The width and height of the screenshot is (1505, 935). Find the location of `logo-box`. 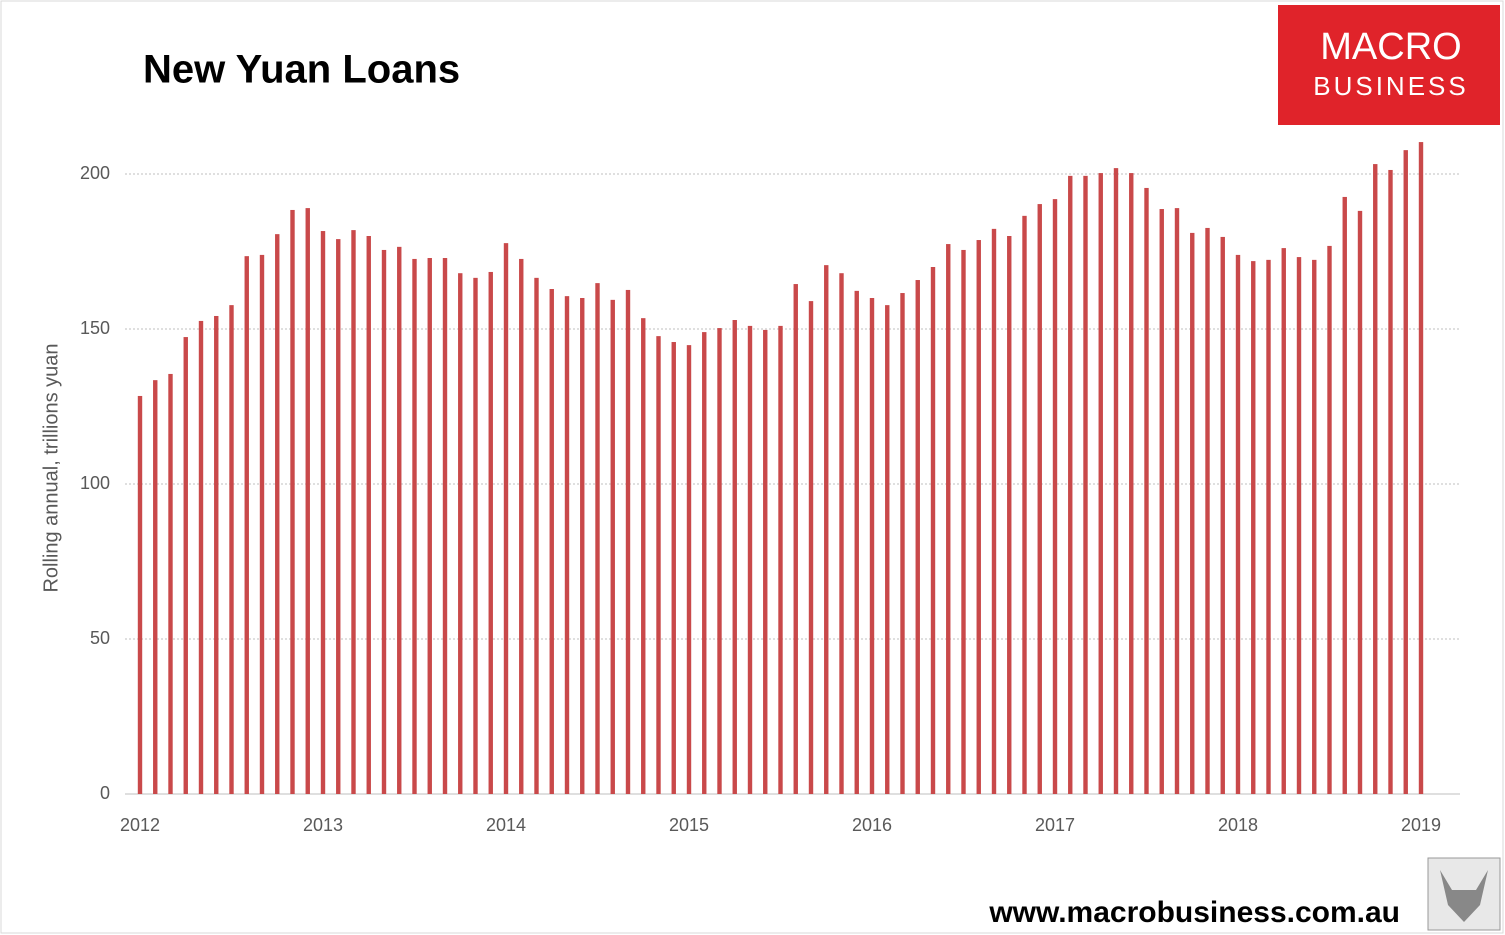

logo-box is located at coordinates (1389, 65).